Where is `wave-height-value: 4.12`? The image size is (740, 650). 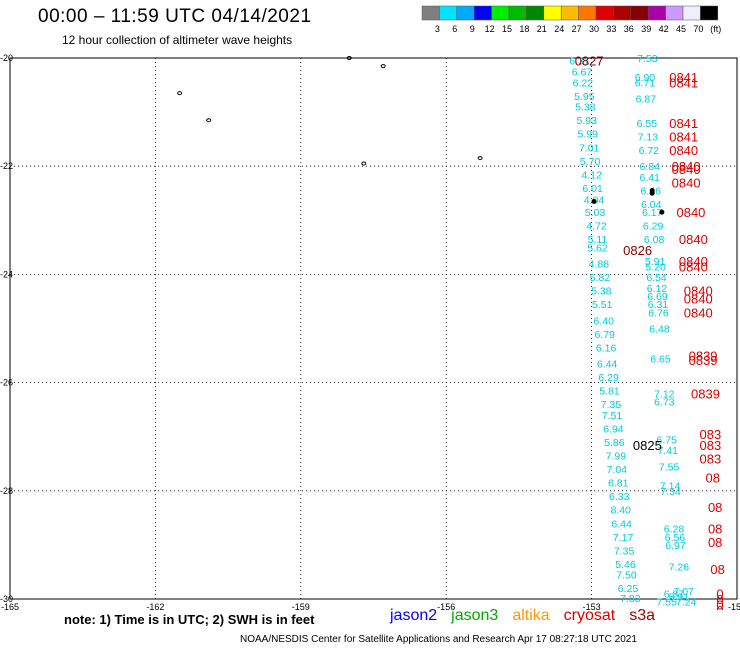
wave-height-value: 4.12 is located at coordinates (591, 175).